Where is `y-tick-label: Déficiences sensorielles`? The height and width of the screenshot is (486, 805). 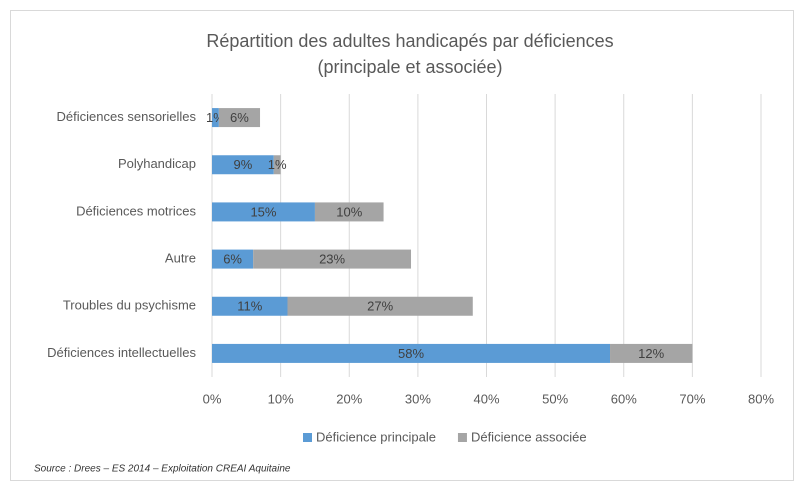 y-tick-label: Déficiences sensorielles is located at coordinates (127, 116).